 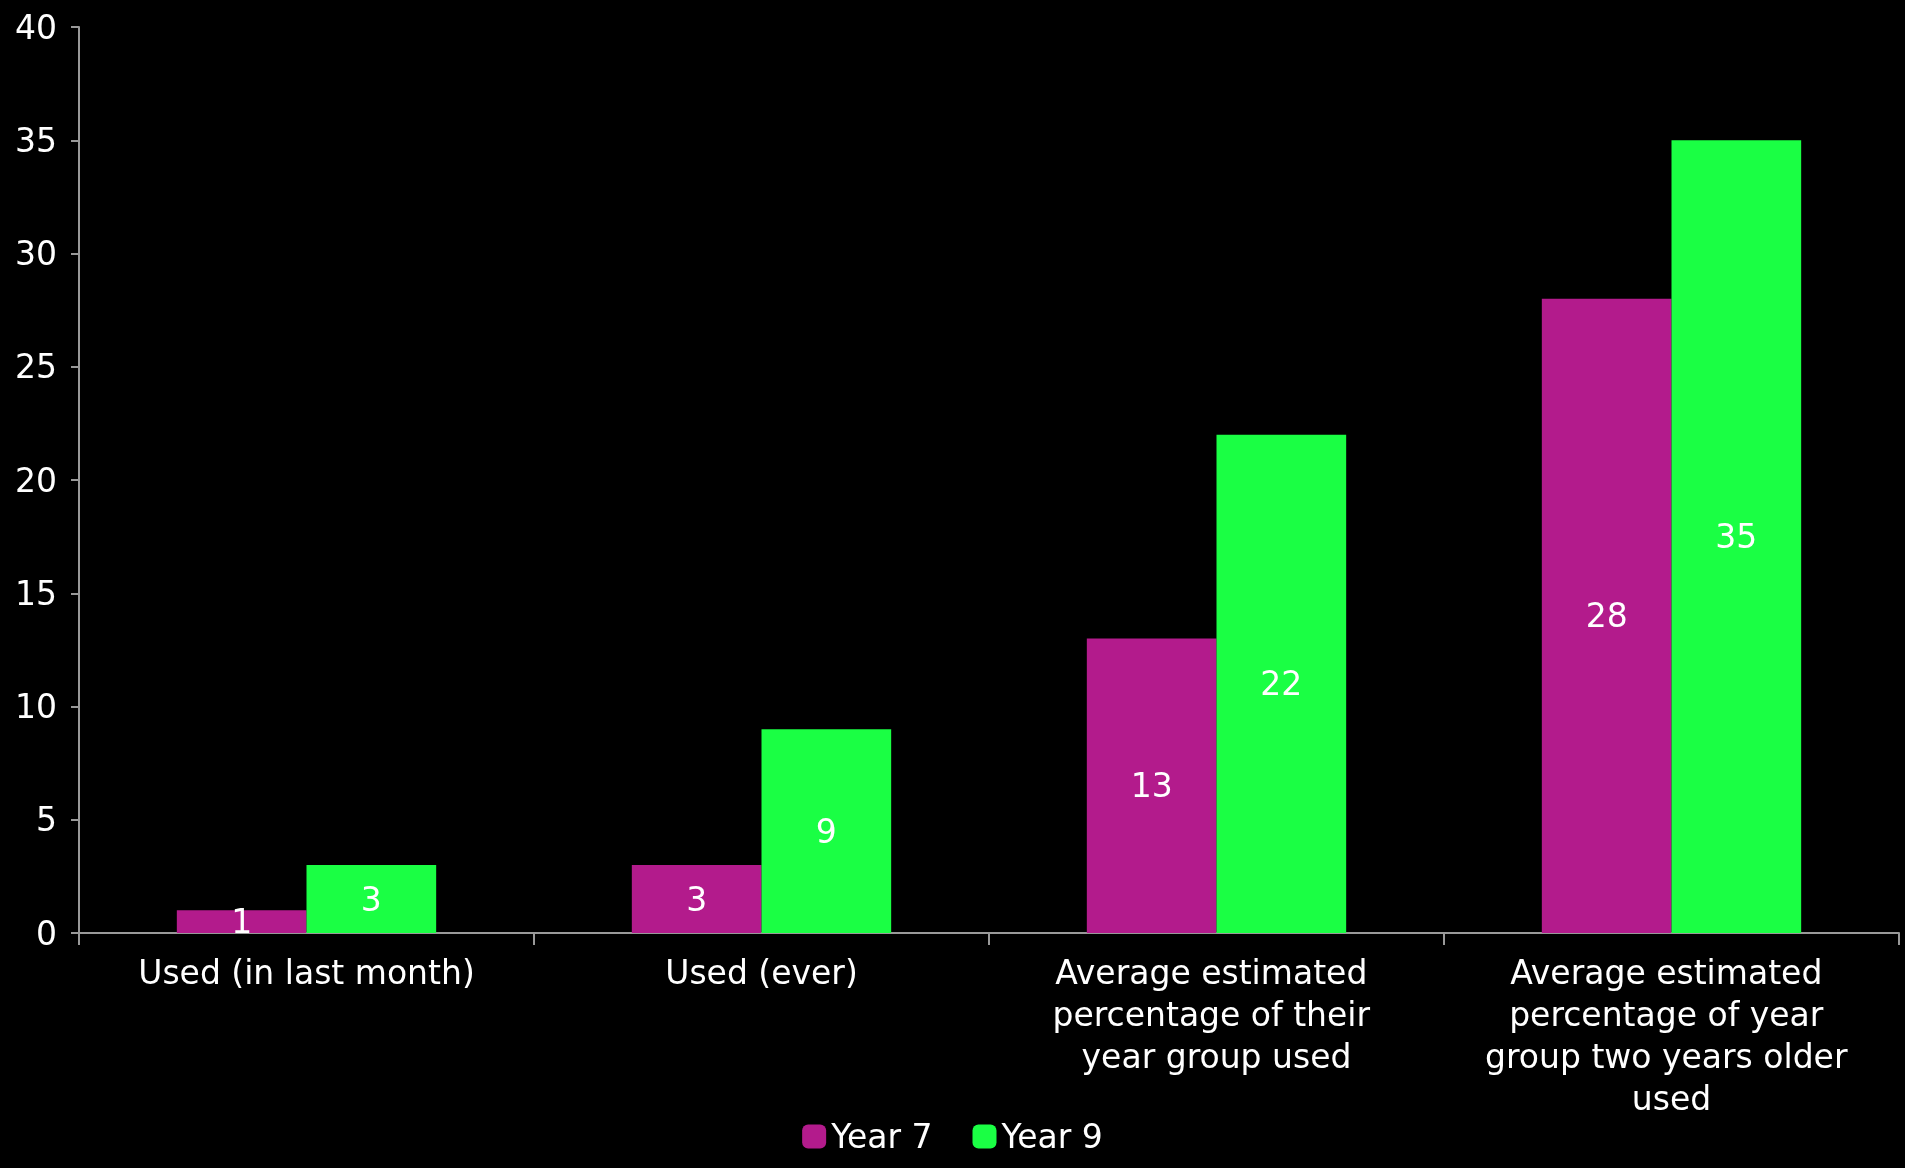 What do you see at coordinates (1051, 1136) in the screenshot?
I see `legend-label: Year 9` at bounding box center [1051, 1136].